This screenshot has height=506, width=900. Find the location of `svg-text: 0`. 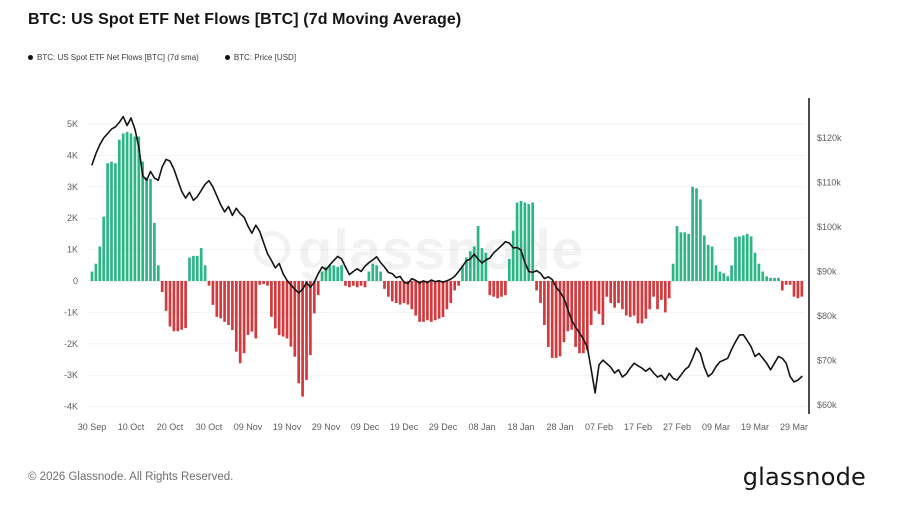

svg-text: 0 is located at coordinates (75, 281).